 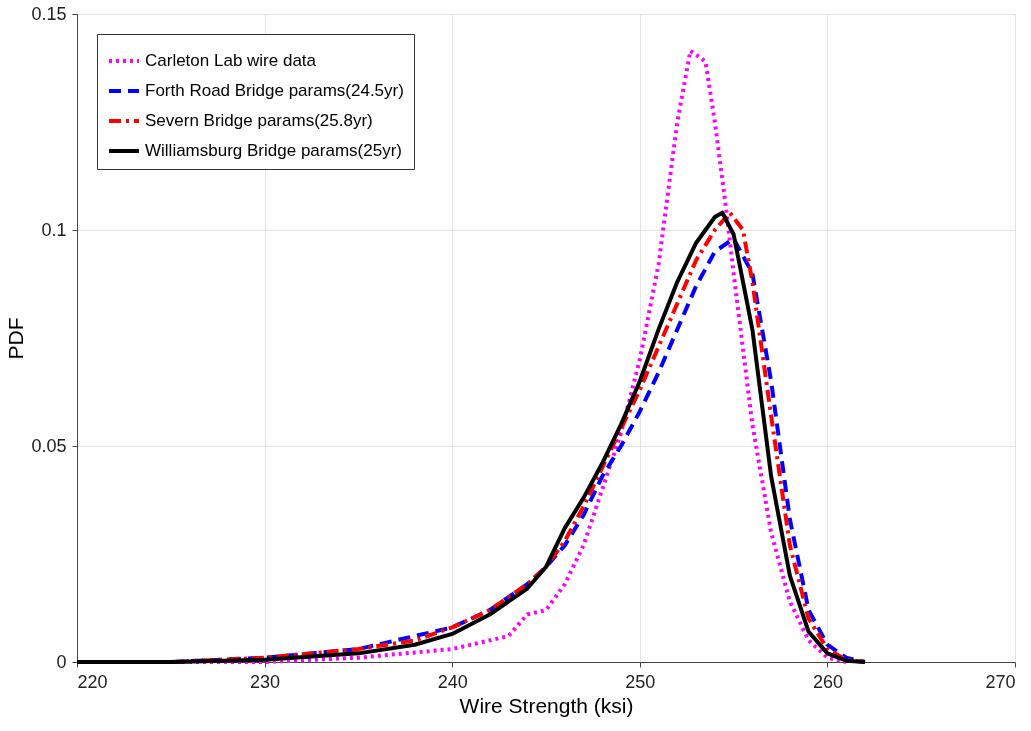 What do you see at coordinates (274, 90) in the screenshot?
I see `legend-label: Forth Road Bridge params(24.5yr)` at bounding box center [274, 90].